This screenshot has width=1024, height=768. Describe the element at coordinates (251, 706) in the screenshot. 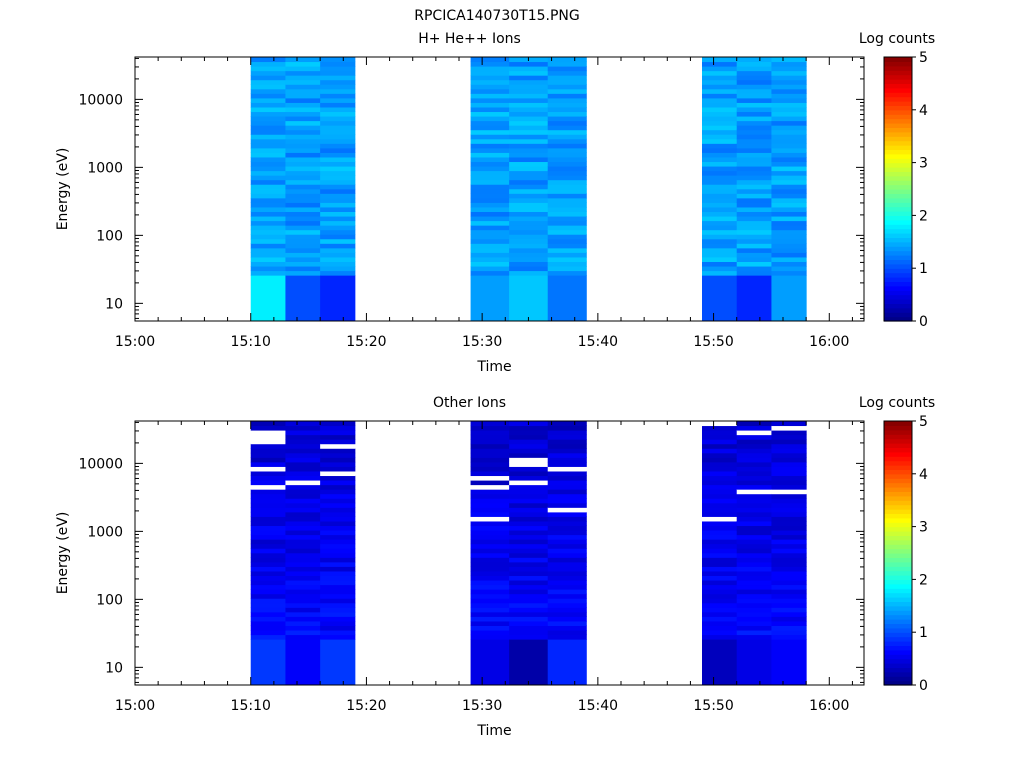

I see `x-tick-label: 15:10` at that location.